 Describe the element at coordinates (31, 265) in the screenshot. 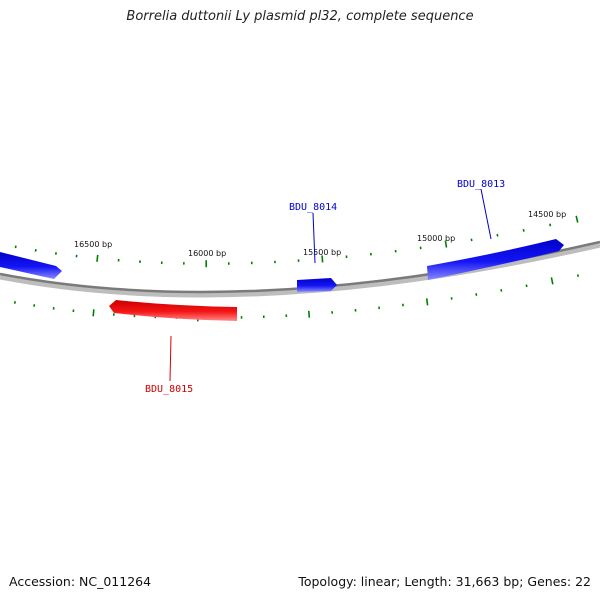

I see `gene-arrow-partial-left` at that location.